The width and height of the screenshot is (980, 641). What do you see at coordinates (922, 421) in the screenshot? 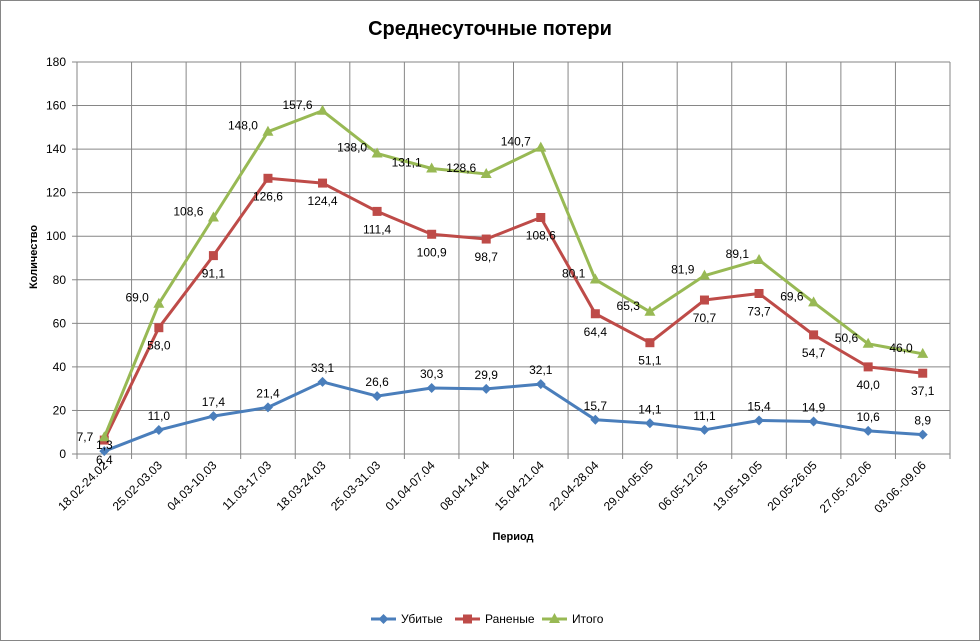
I see `data-label: 8,9` at bounding box center [922, 421].